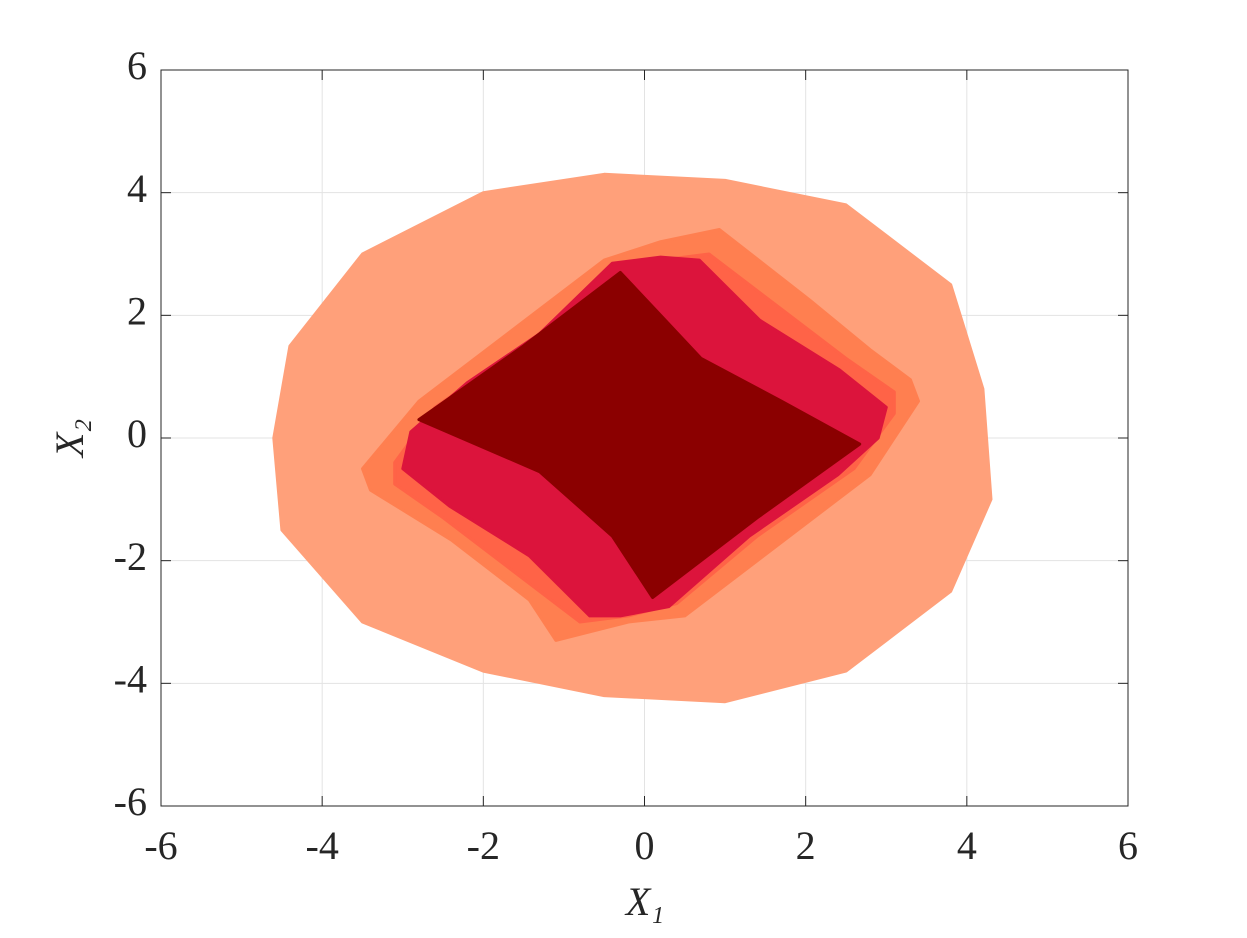  I want to click on y-tick-label: 6, so click(137, 65).